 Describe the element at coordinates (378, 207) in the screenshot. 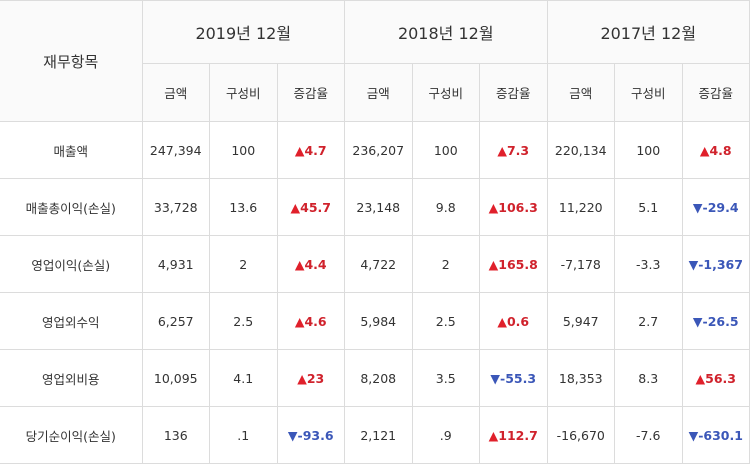

I see `cell: 23,148` at that location.